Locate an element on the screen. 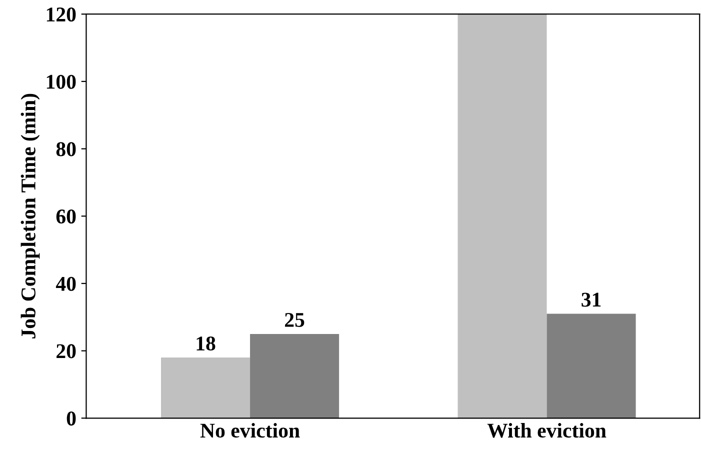  y-tick-label: 100 is located at coordinates (61, 81).